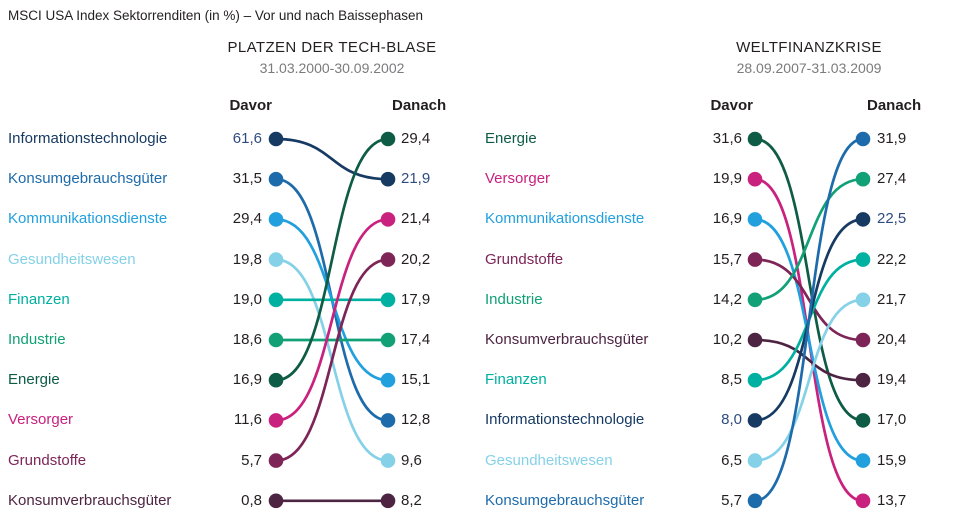 This screenshot has width=960, height=522. I want to click on before-value: 31,6, so click(727, 138).